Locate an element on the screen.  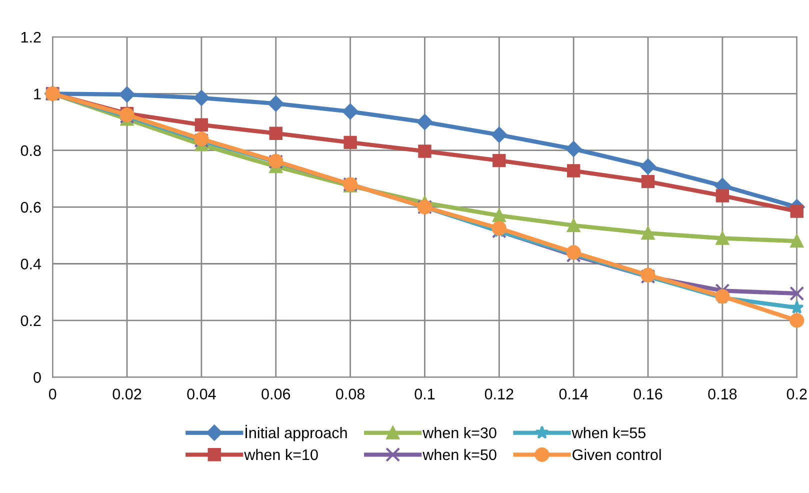
y-tick-label: 0.6 is located at coordinates (30, 207).